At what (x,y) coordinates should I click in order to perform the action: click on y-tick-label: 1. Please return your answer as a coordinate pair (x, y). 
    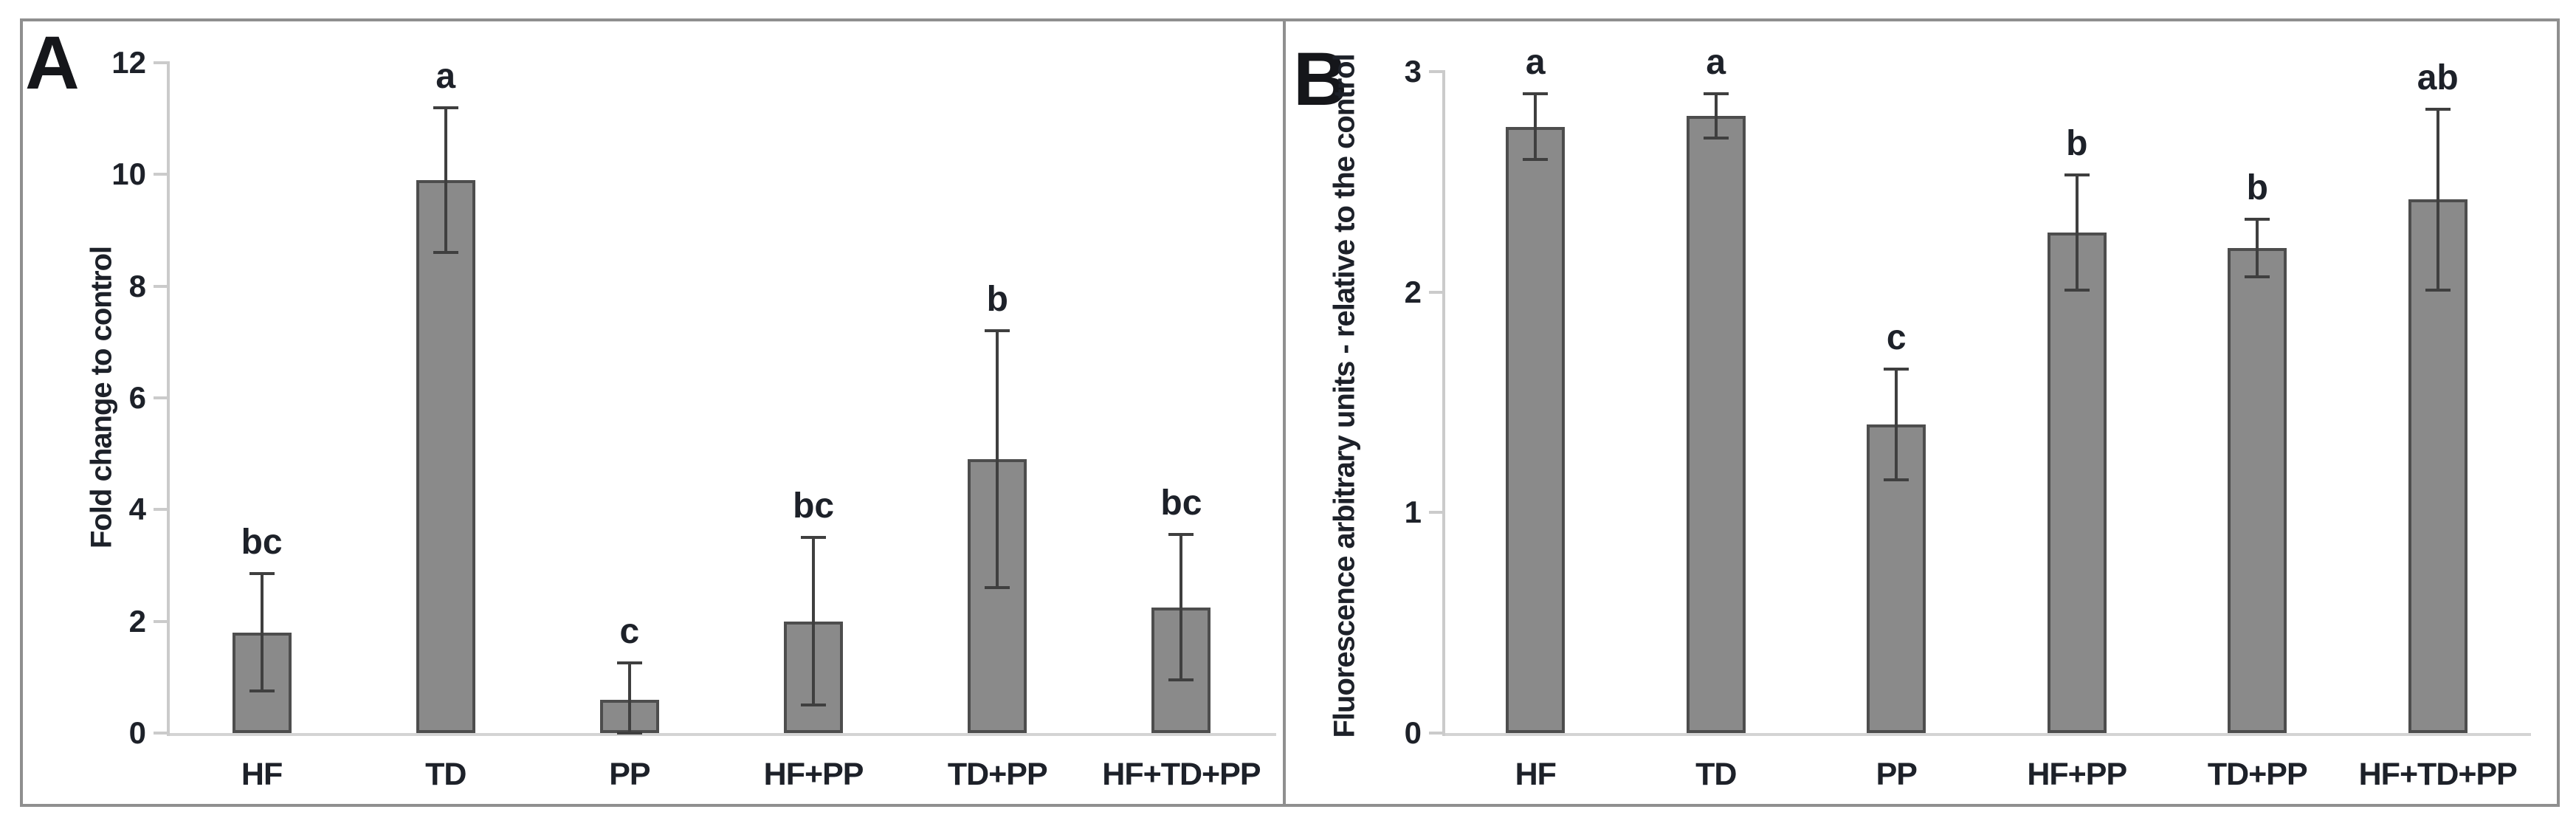
    Looking at the image, I should click on (1413, 512).